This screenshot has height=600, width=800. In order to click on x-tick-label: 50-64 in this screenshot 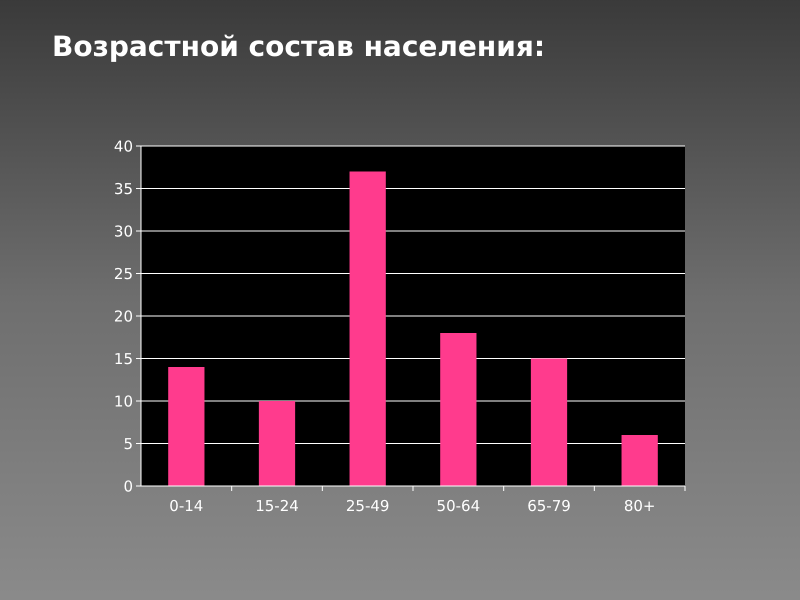, I will do `click(458, 506)`.